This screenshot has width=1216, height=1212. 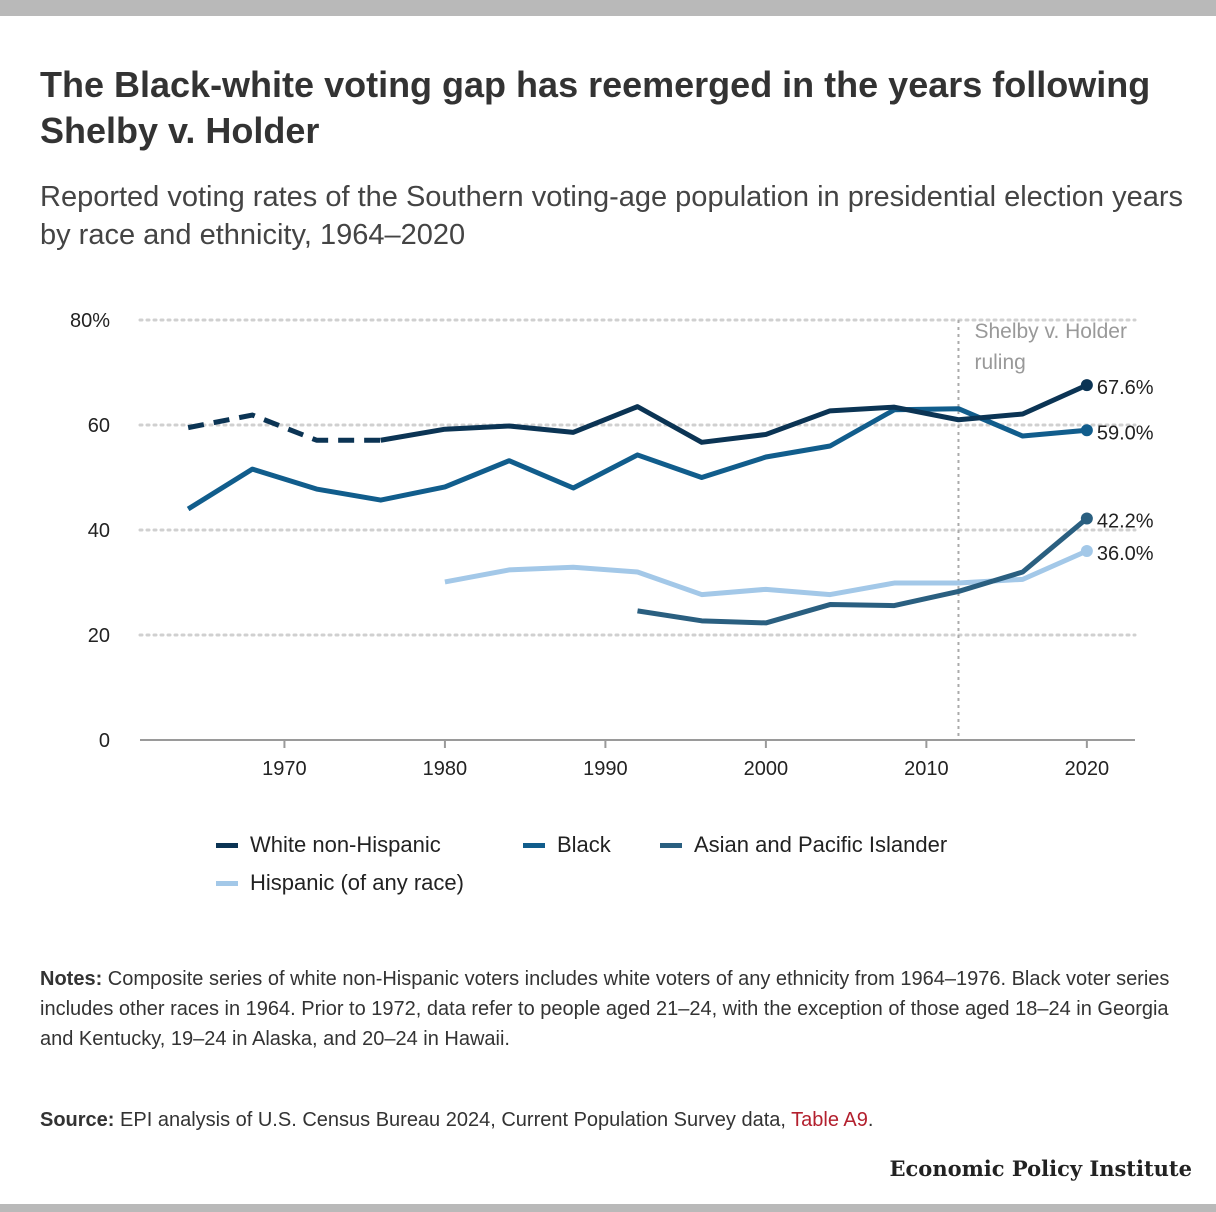 What do you see at coordinates (829, 1120) in the screenshot?
I see `source-link: Table A9` at bounding box center [829, 1120].